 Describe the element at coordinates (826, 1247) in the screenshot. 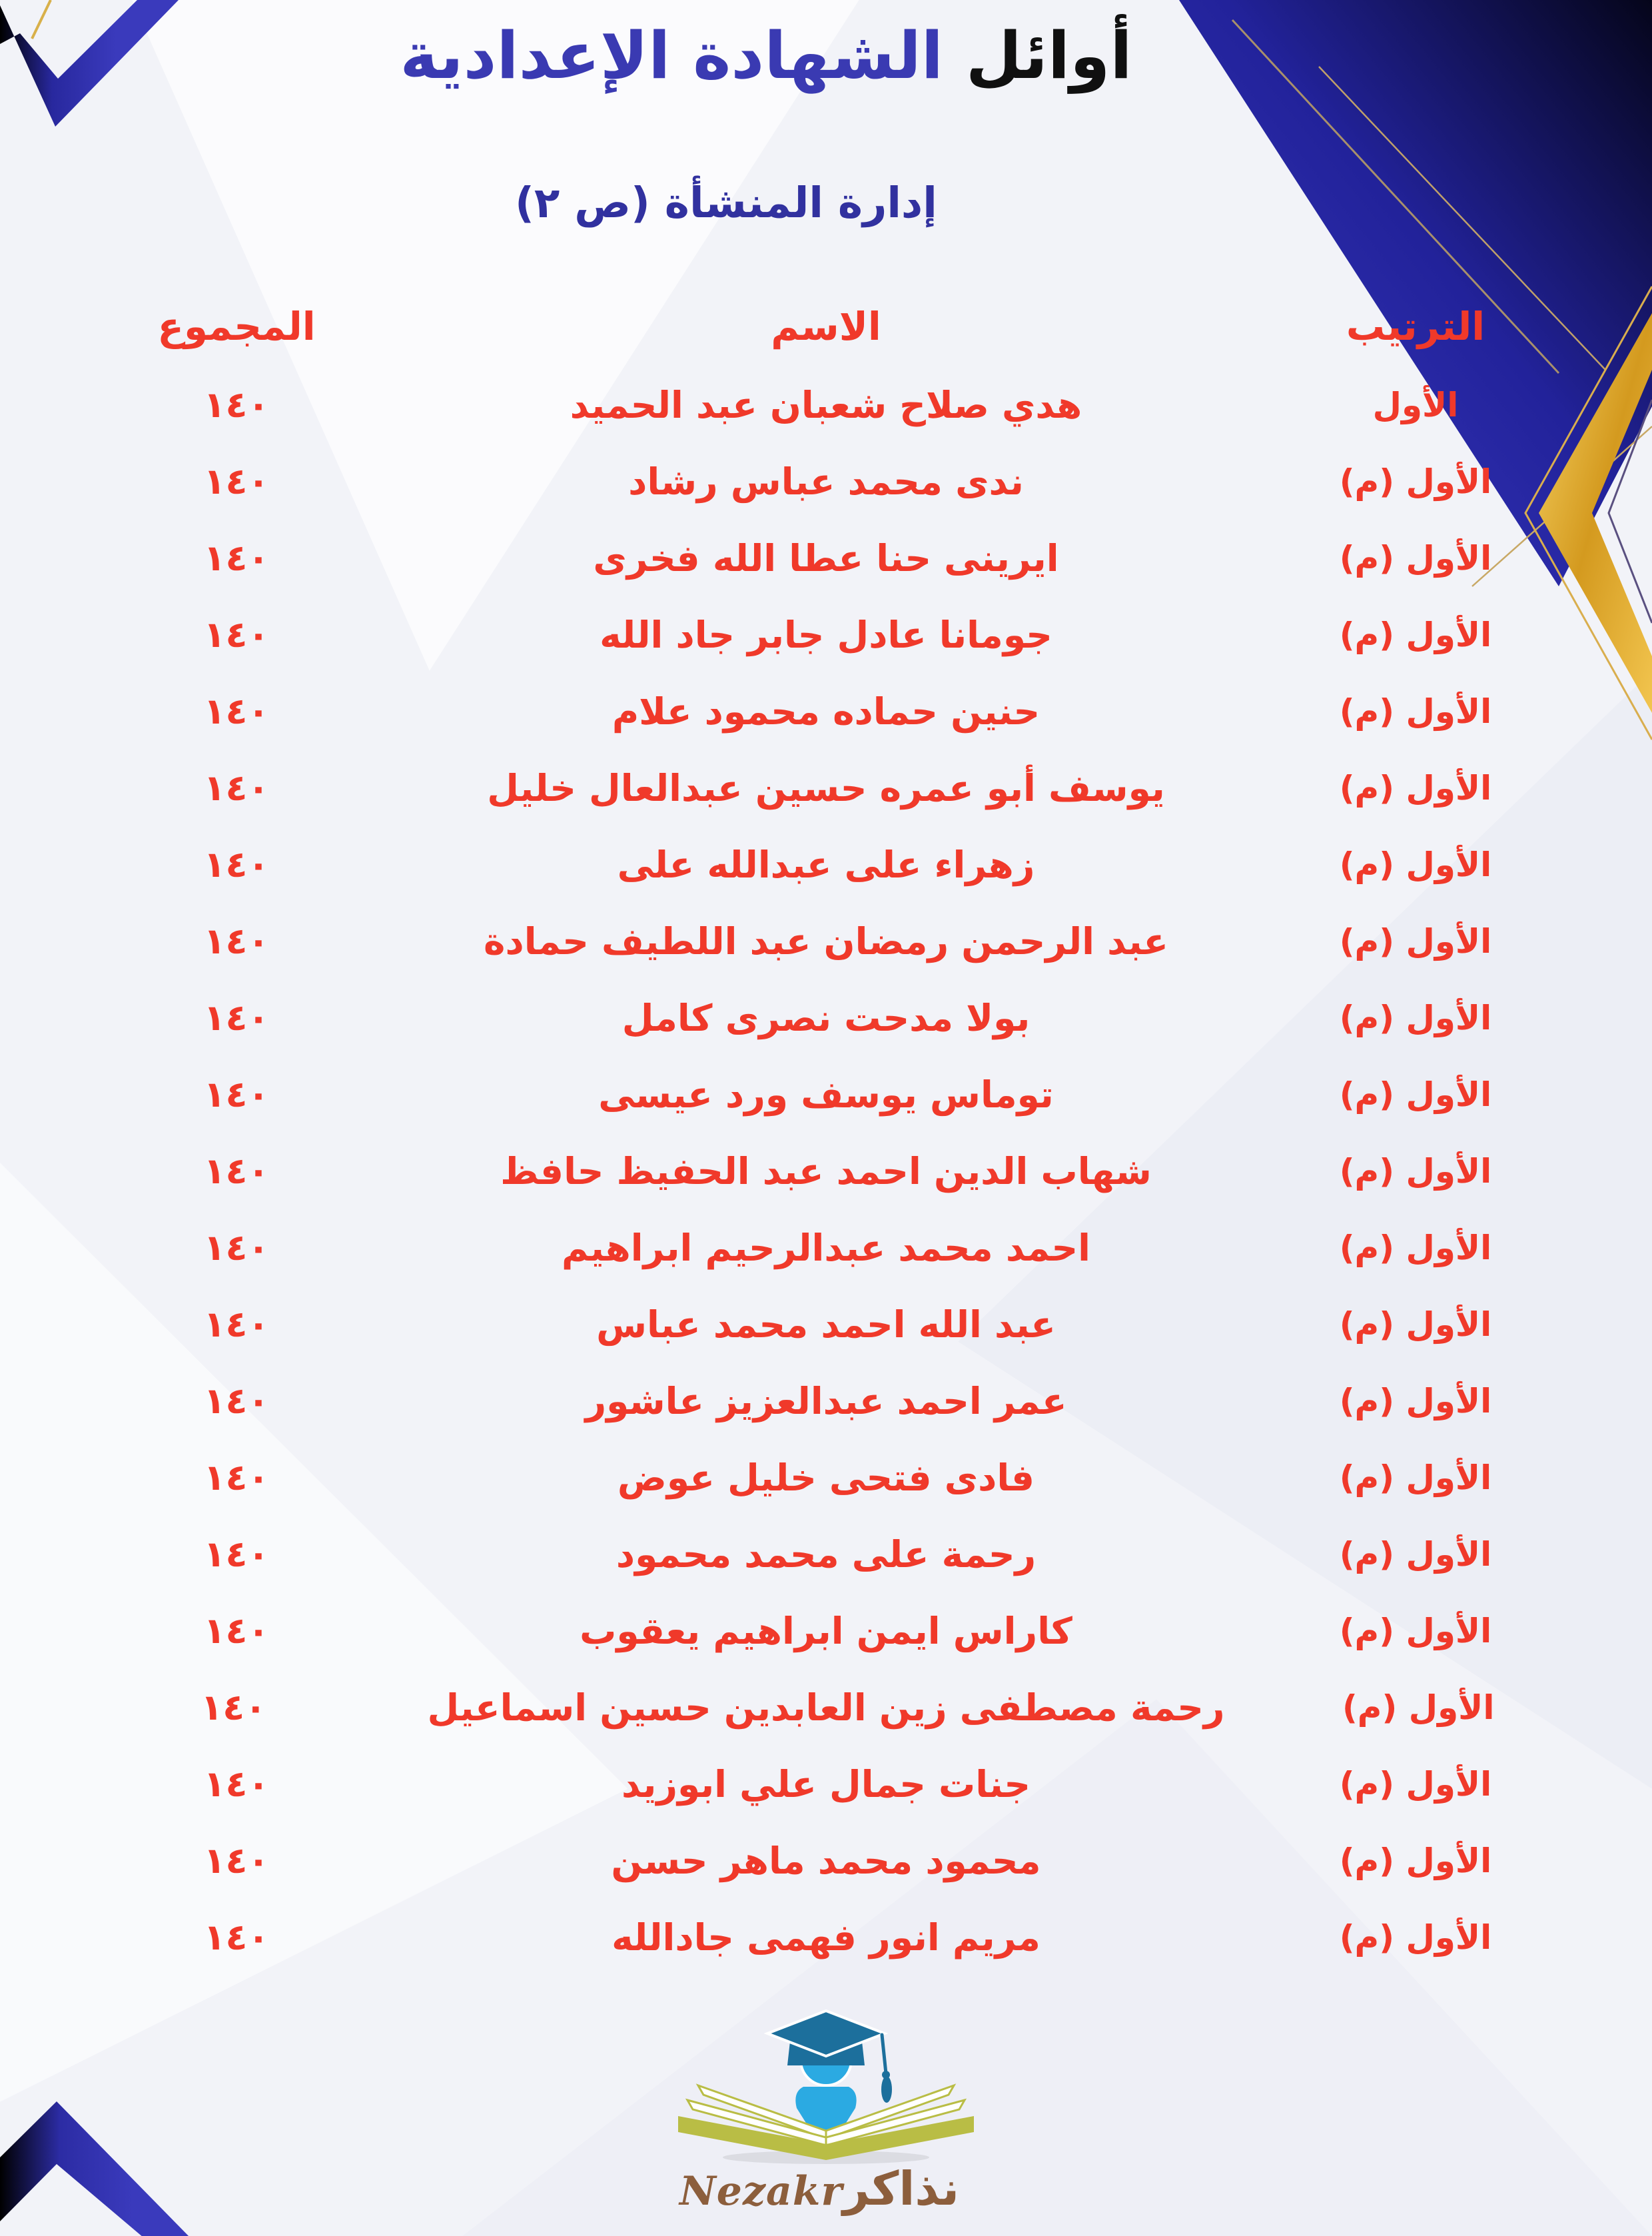

I see `row-name: احمد محمد عبدالرحيم ابراهيم` at that location.